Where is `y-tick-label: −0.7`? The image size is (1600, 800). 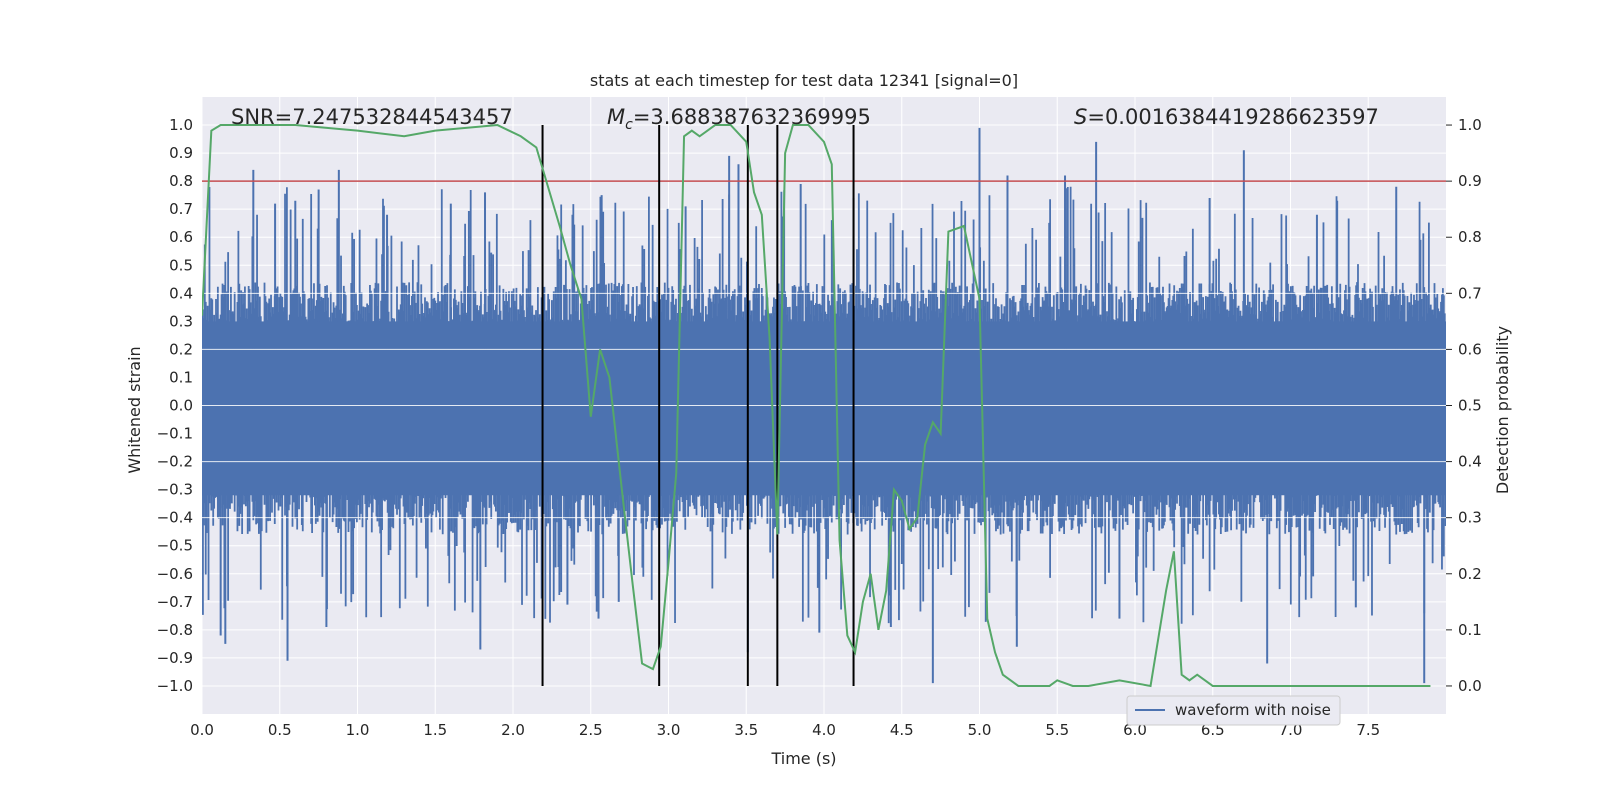
y-tick-label: −0.7 is located at coordinates (175, 602).